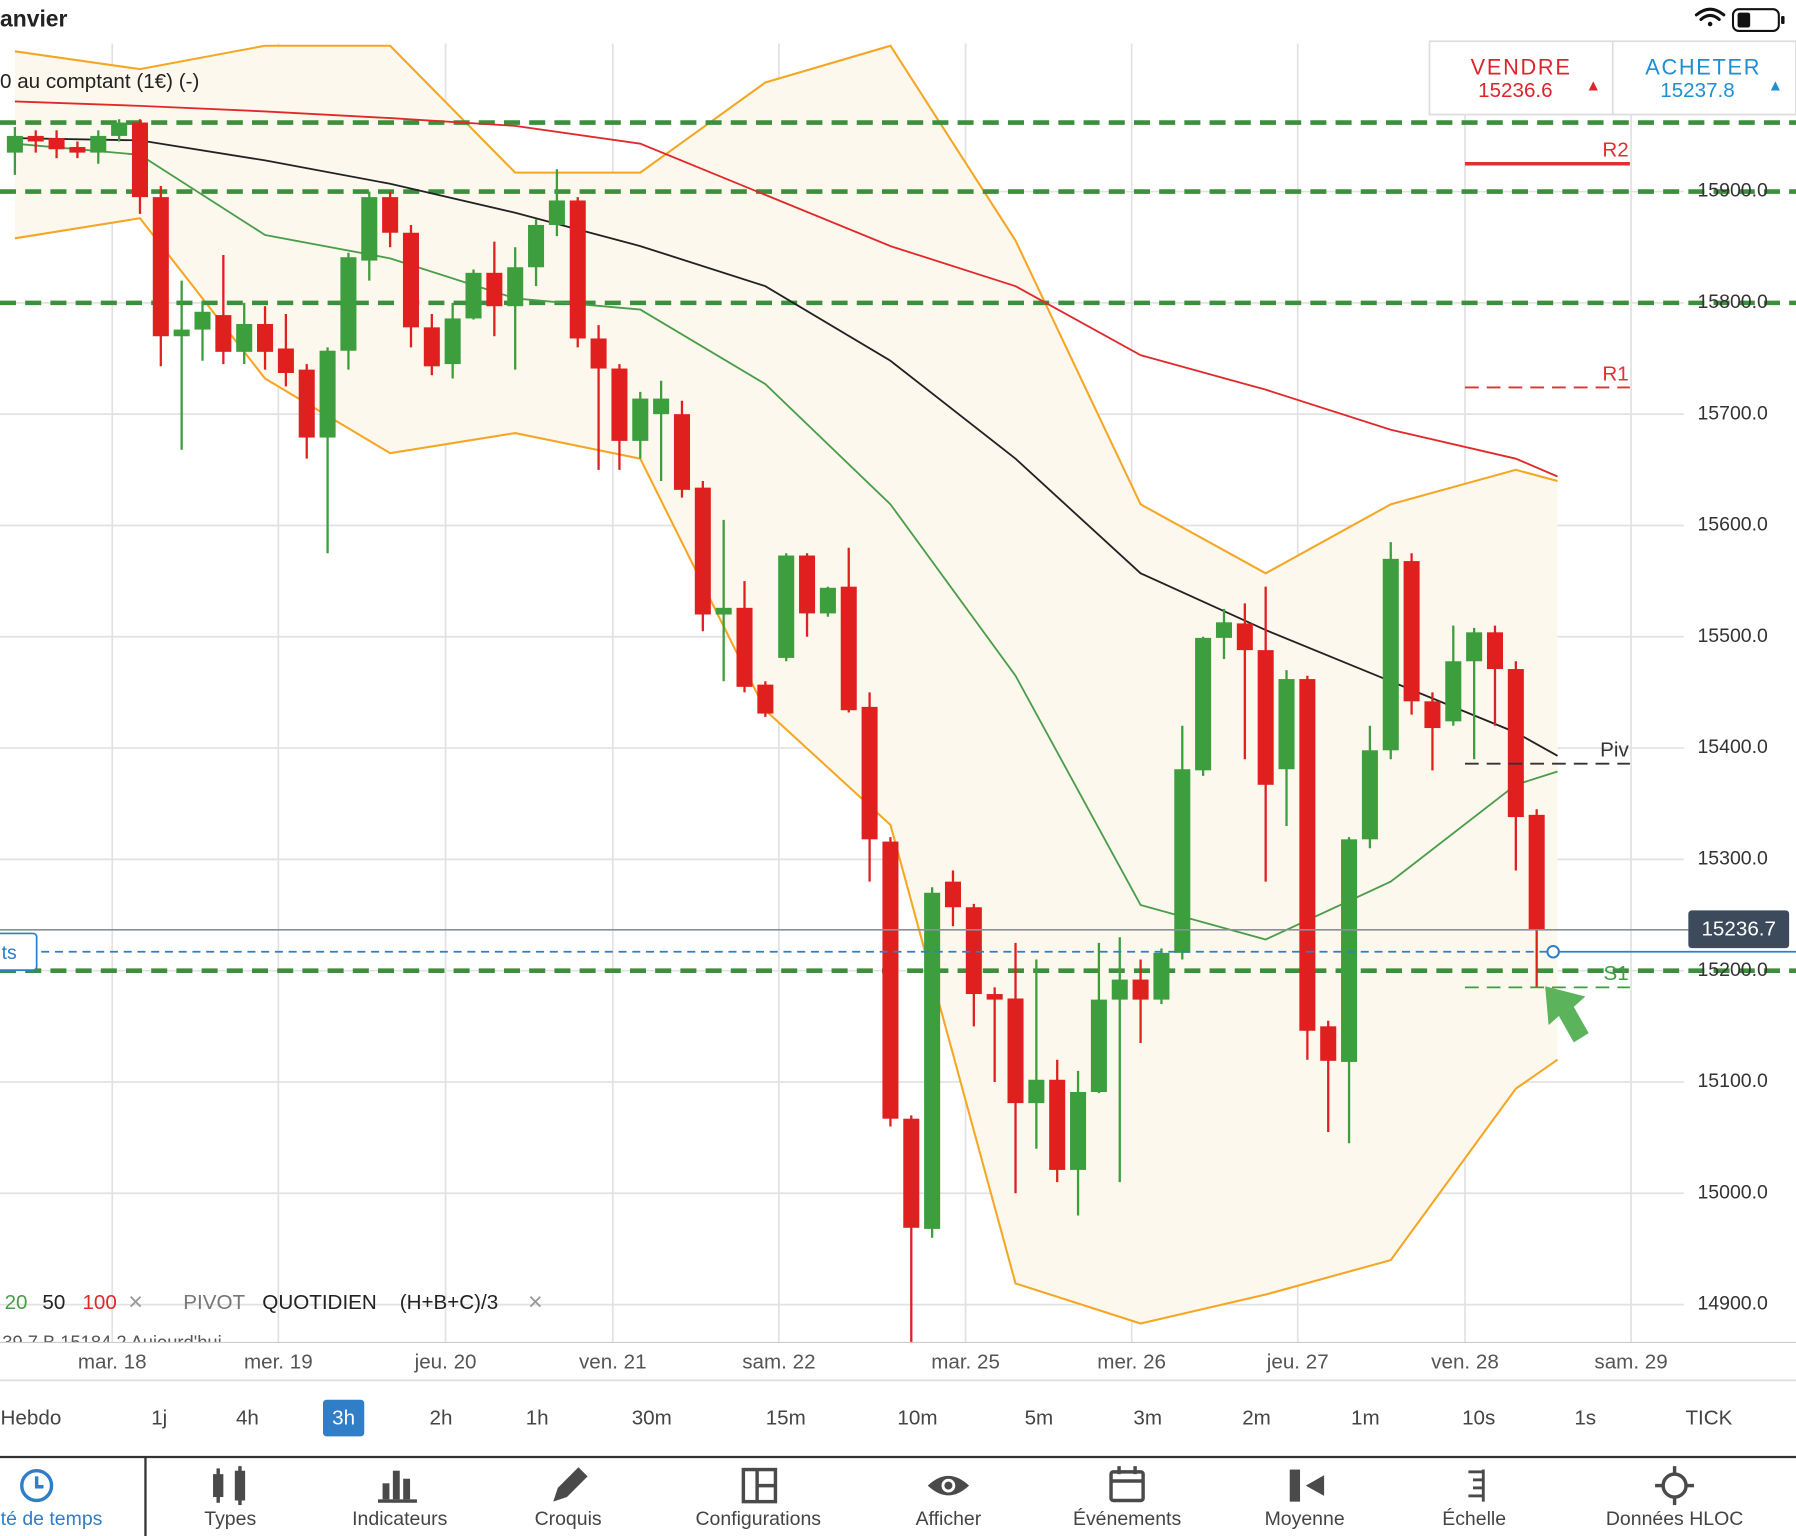  Describe the element at coordinates (1708, 1418) in the screenshot. I see `timeframe-option: TICK` at that location.